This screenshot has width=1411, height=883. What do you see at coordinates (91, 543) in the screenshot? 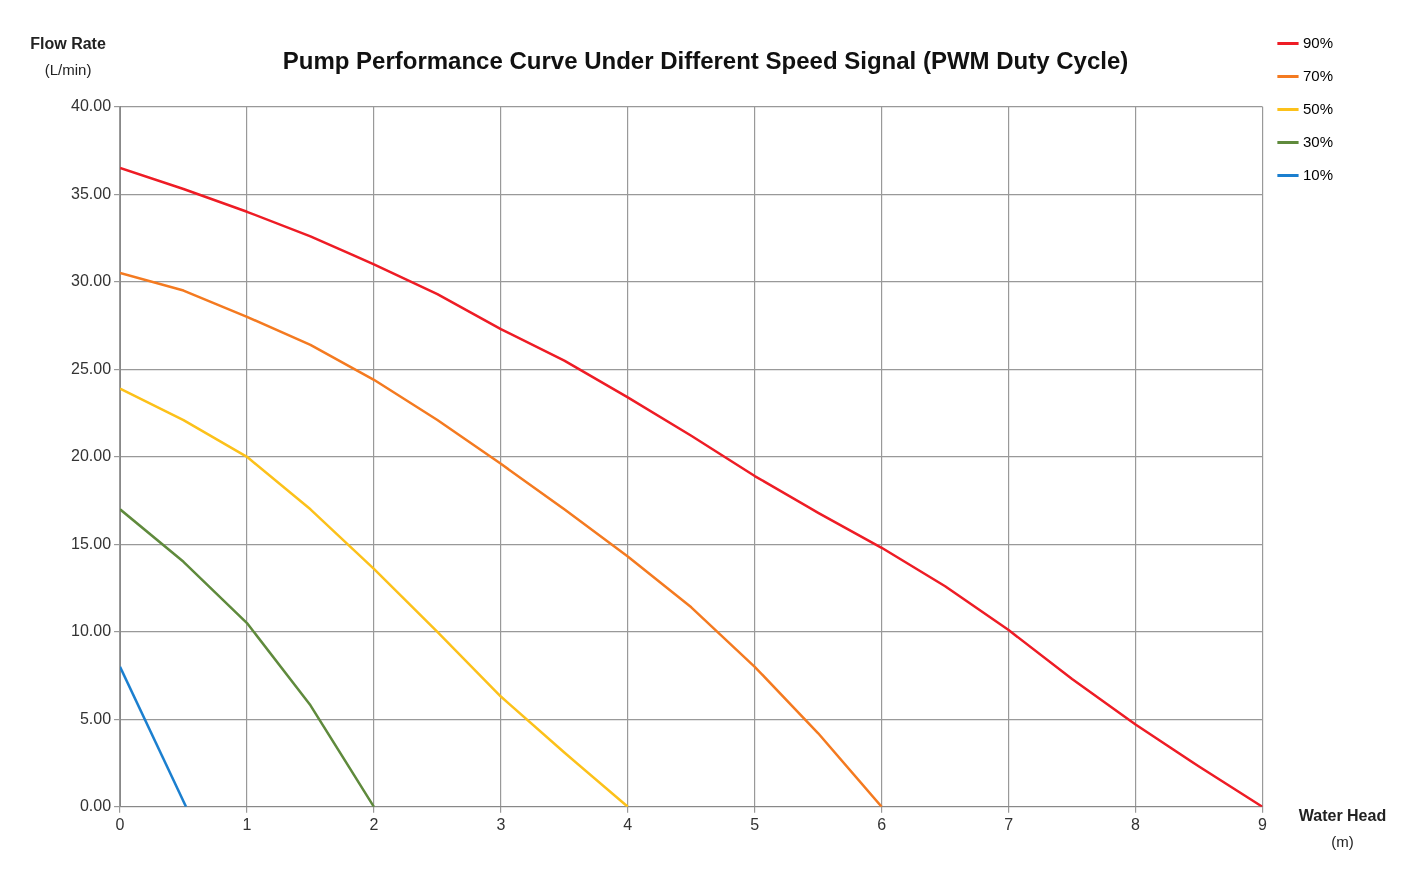
I see `y-tick-label: 15.00` at bounding box center [91, 543].